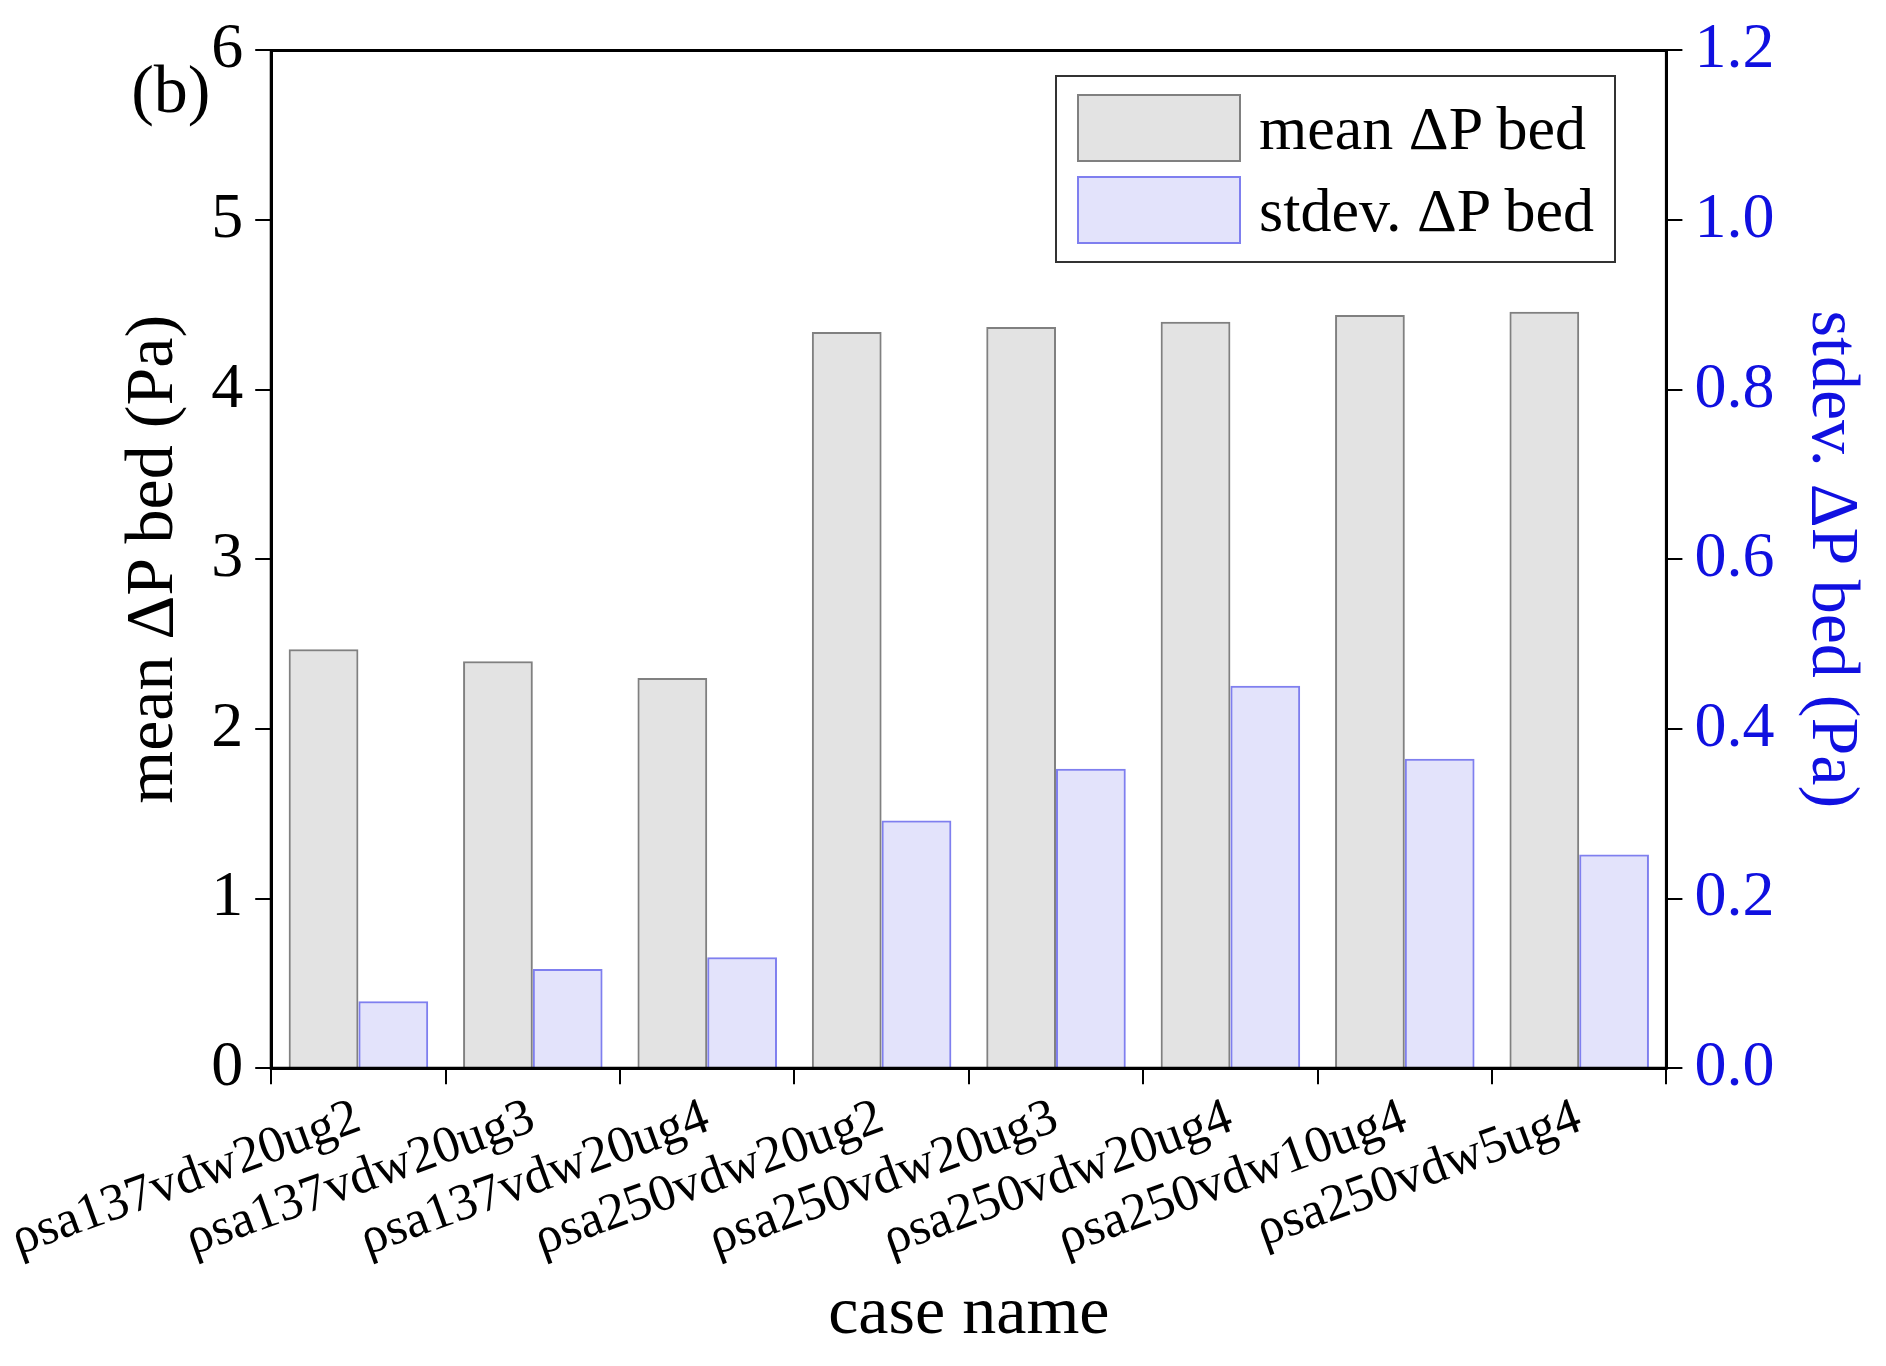 This screenshot has height=1366, width=1886. Describe the element at coordinates (149, 559) in the screenshot. I see `y-axis-title: mean ΔP bed (Pa)` at that location.